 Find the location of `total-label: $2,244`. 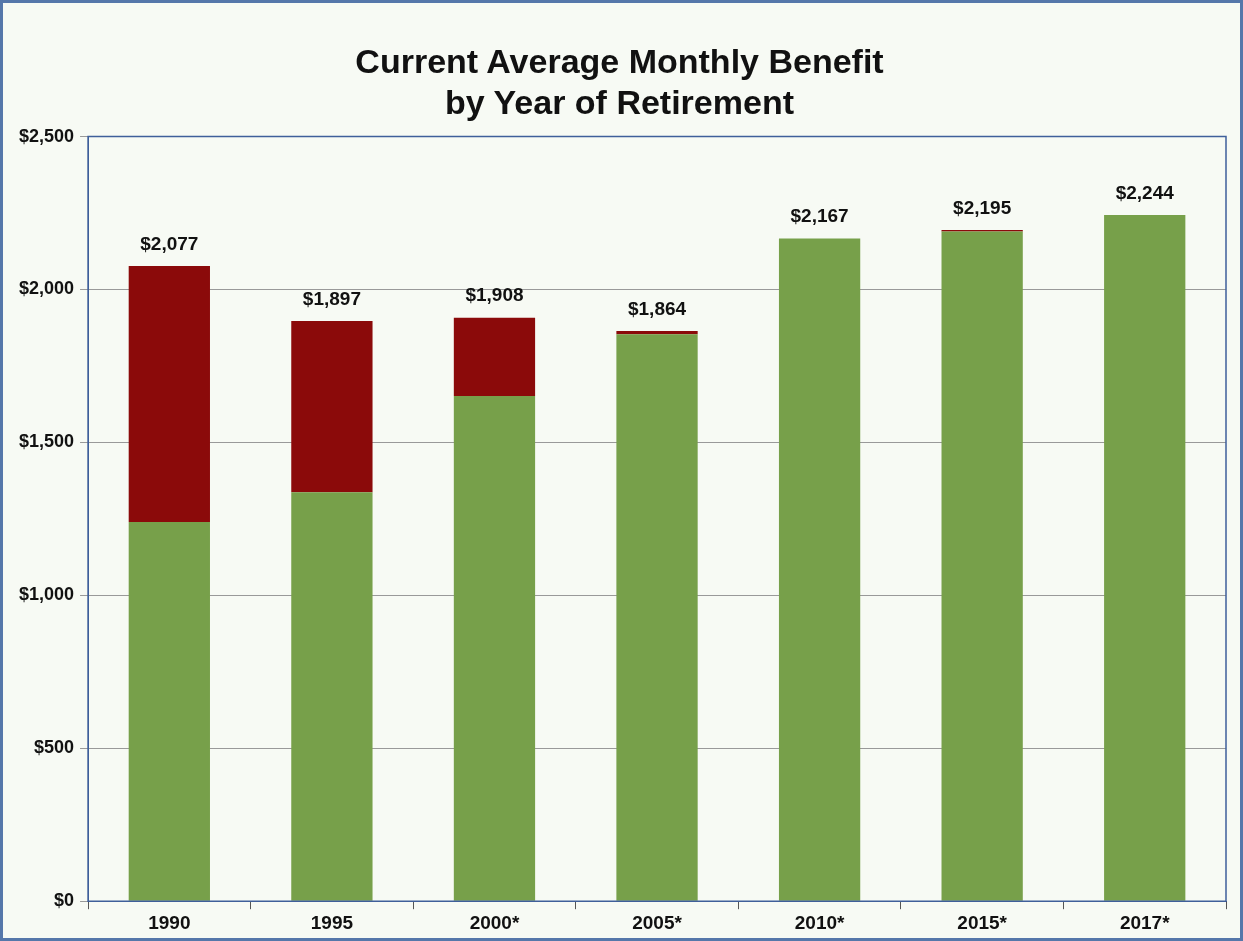

total-label: $2,244 is located at coordinates (1145, 192).